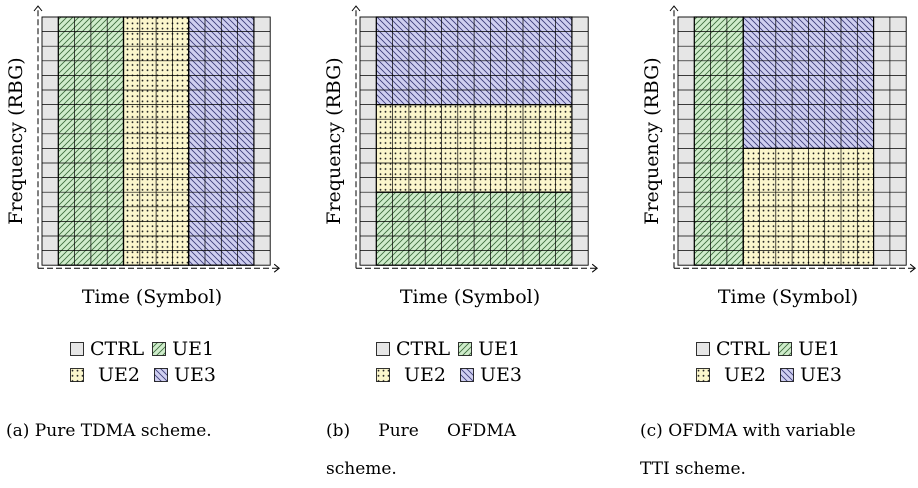 This screenshot has height=488, width=918. Describe the element at coordinates (338, 431) in the screenshot. I see `caption-word: (b)` at that location.